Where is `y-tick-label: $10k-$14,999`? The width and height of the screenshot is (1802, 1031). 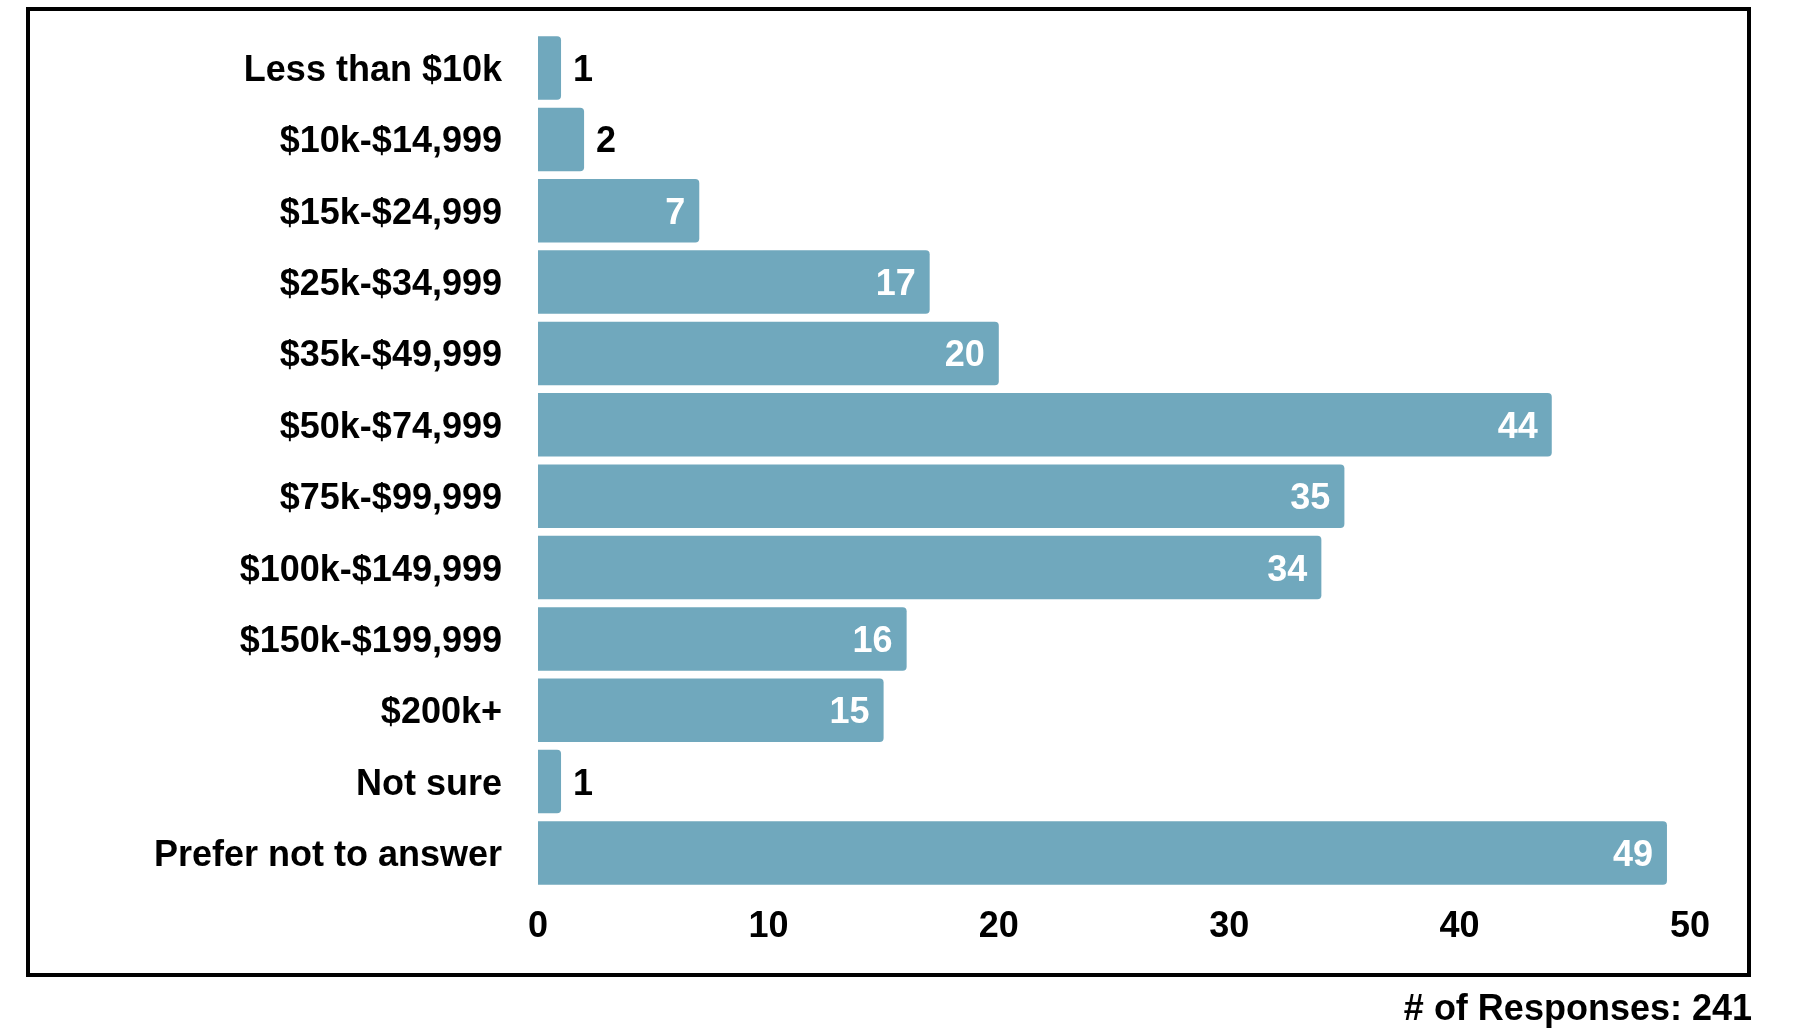
y-tick-label: $10k-$14,999 is located at coordinates (390, 139).